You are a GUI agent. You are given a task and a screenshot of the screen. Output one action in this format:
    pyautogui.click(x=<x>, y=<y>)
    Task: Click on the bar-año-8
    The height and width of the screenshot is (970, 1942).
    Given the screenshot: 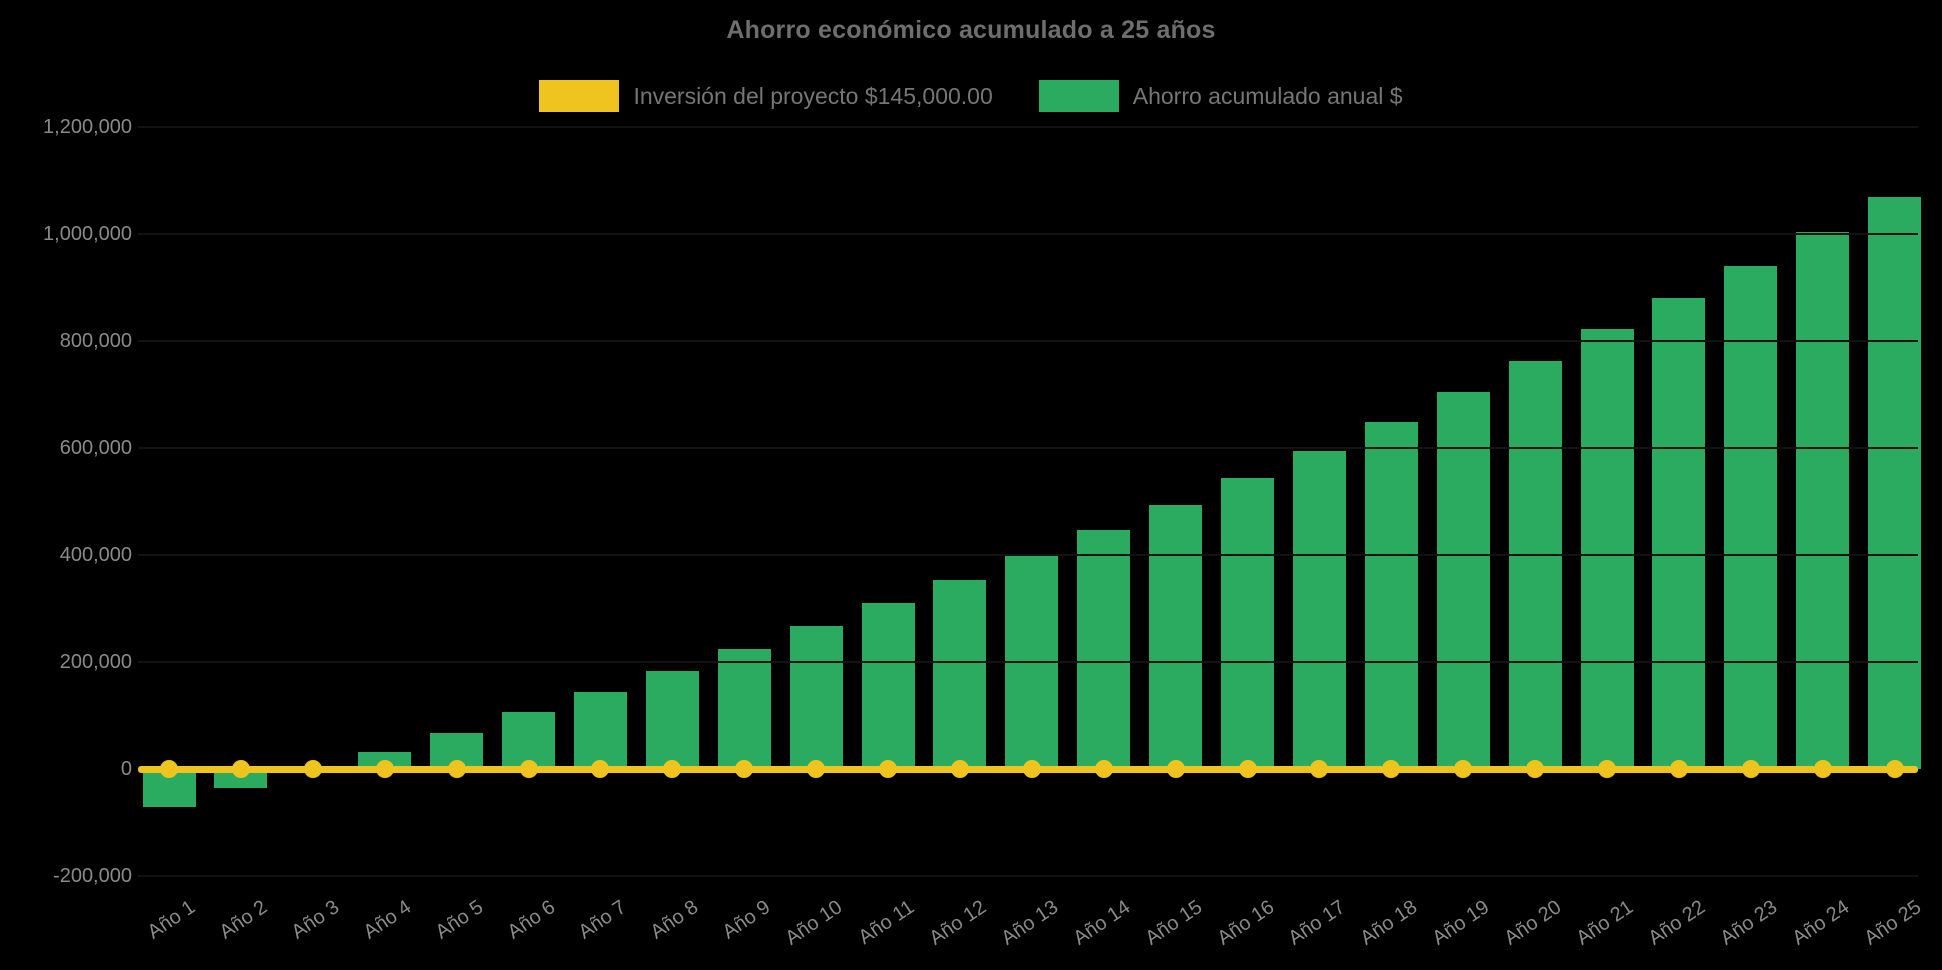 What is the action you would take?
    pyautogui.click(x=672, y=719)
    